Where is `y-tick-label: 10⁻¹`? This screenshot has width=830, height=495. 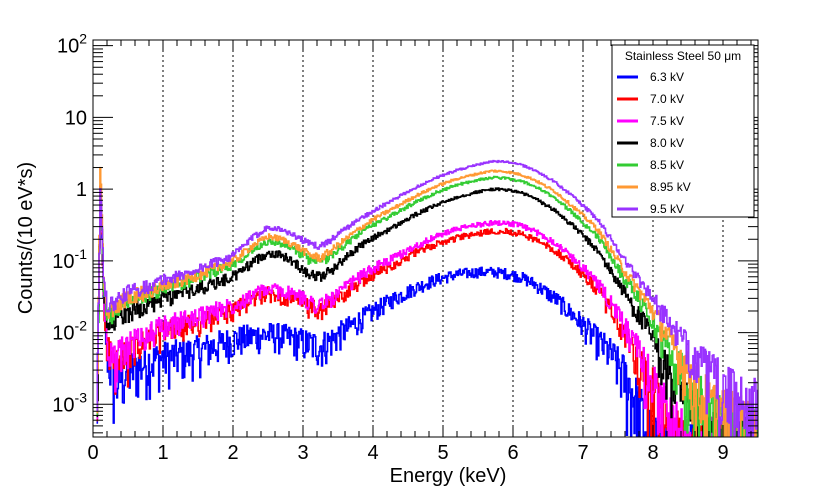
y-tick-label: 10⁻¹ is located at coordinates (69, 259).